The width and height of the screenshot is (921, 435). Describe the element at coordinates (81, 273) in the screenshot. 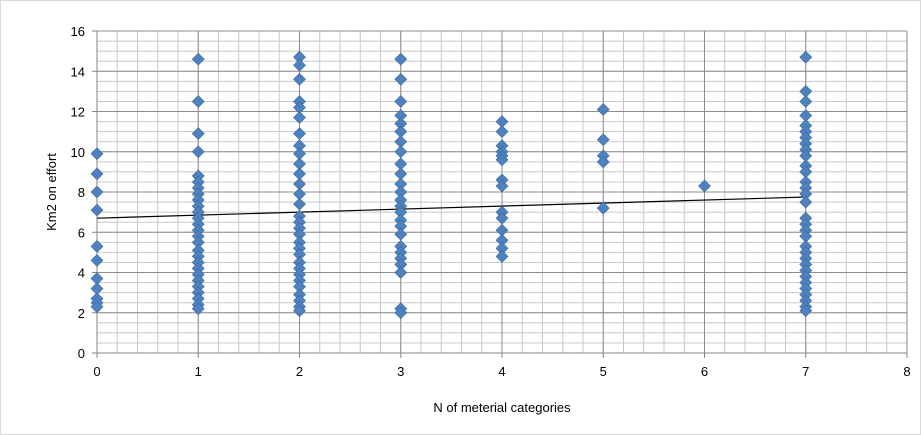

I see `y-tick-label: 4` at that location.